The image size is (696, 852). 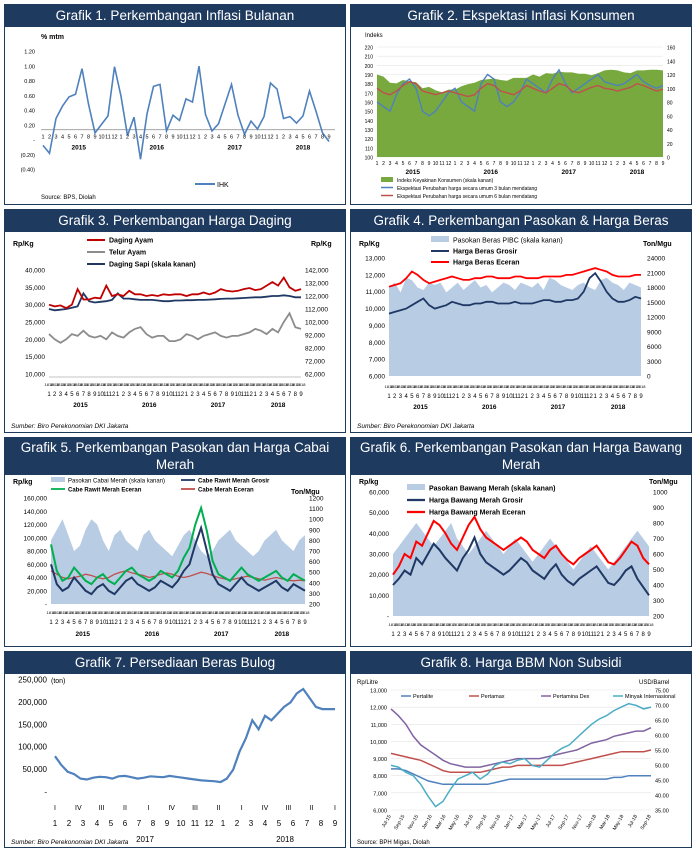 I want to click on y-tick-label: 140, so click(x=369, y=122).